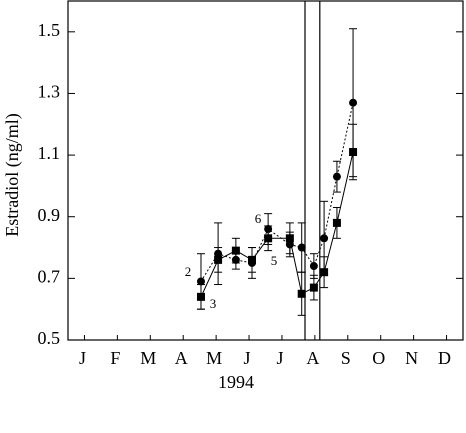 The width and height of the screenshot is (466, 433). I want to click on y-tick-label: 0.9, so click(49, 215).